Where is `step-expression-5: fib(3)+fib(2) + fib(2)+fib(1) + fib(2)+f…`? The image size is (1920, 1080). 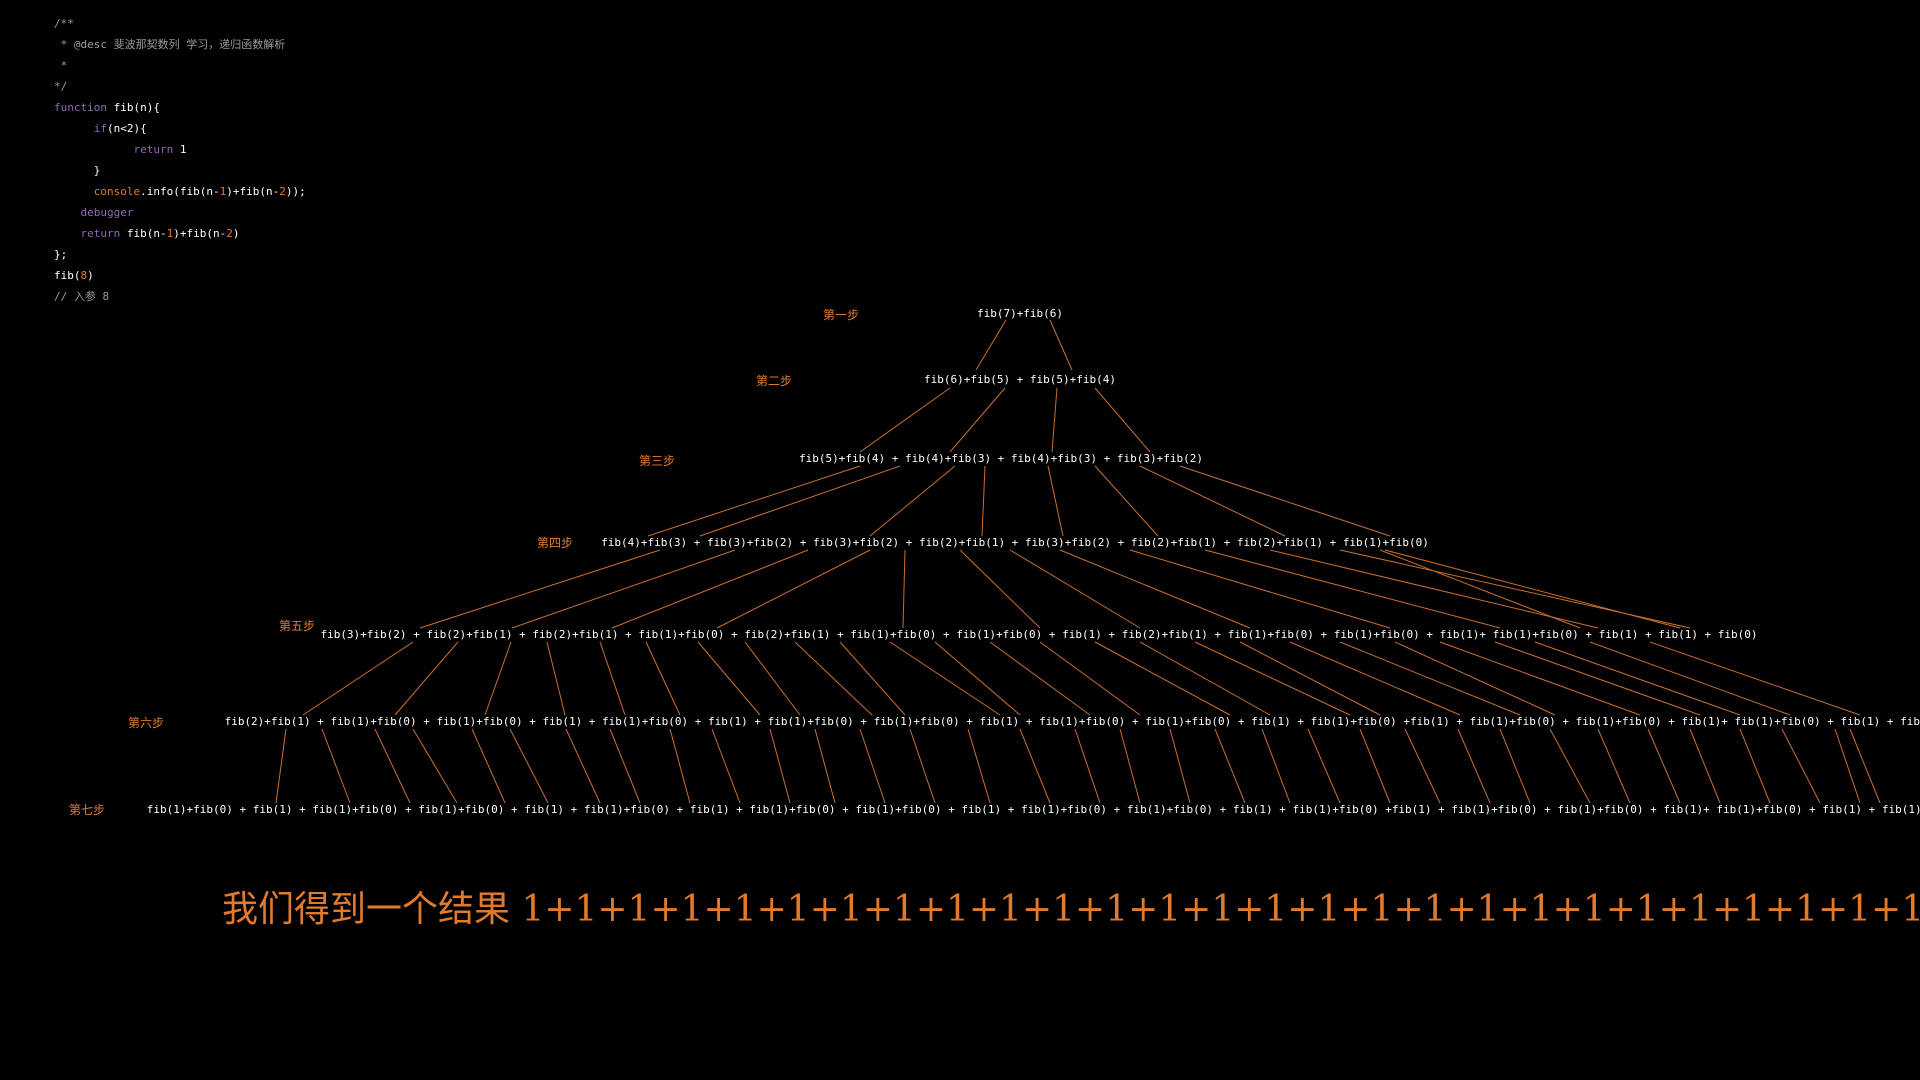
step-expression-5: fib(3)+fib(2) + fib(2)+fib(1) + fib(2)+f… is located at coordinates (1038, 634).